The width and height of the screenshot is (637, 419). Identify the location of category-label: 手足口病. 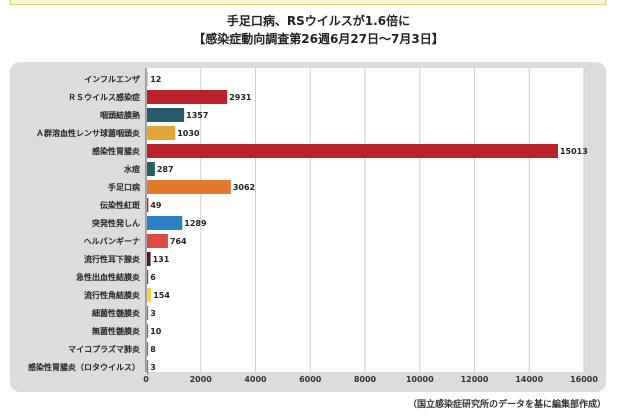
(124, 187).